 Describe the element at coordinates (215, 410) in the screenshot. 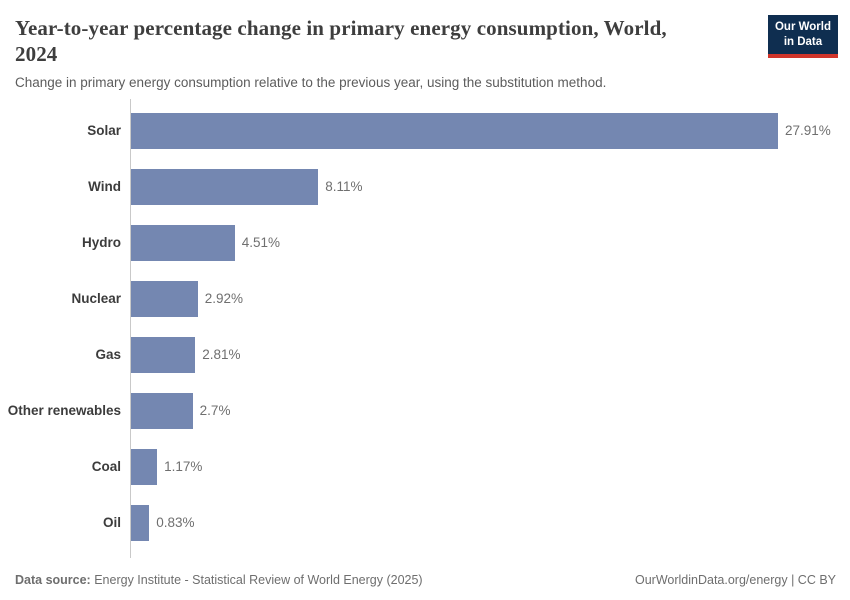

I see `value-label: 2.7%` at that location.